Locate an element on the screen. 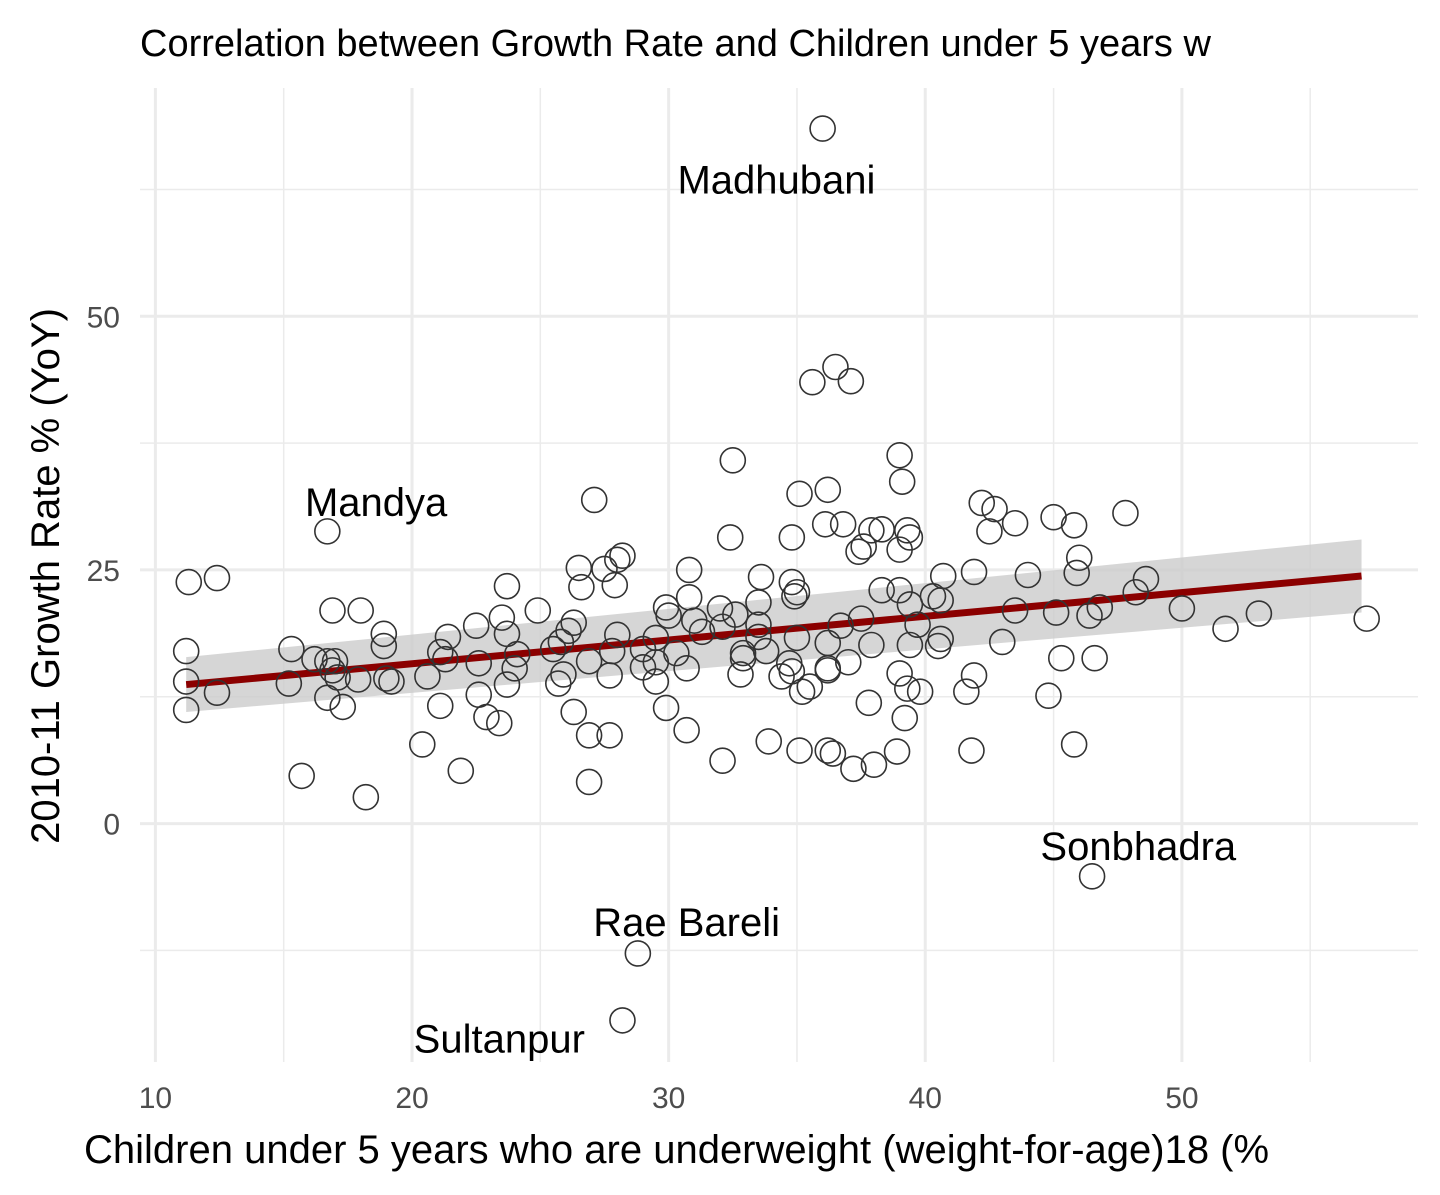 The height and width of the screenshot is (1195, 1440). point-annotation: Madhubani is located at coordinates (776, 180).